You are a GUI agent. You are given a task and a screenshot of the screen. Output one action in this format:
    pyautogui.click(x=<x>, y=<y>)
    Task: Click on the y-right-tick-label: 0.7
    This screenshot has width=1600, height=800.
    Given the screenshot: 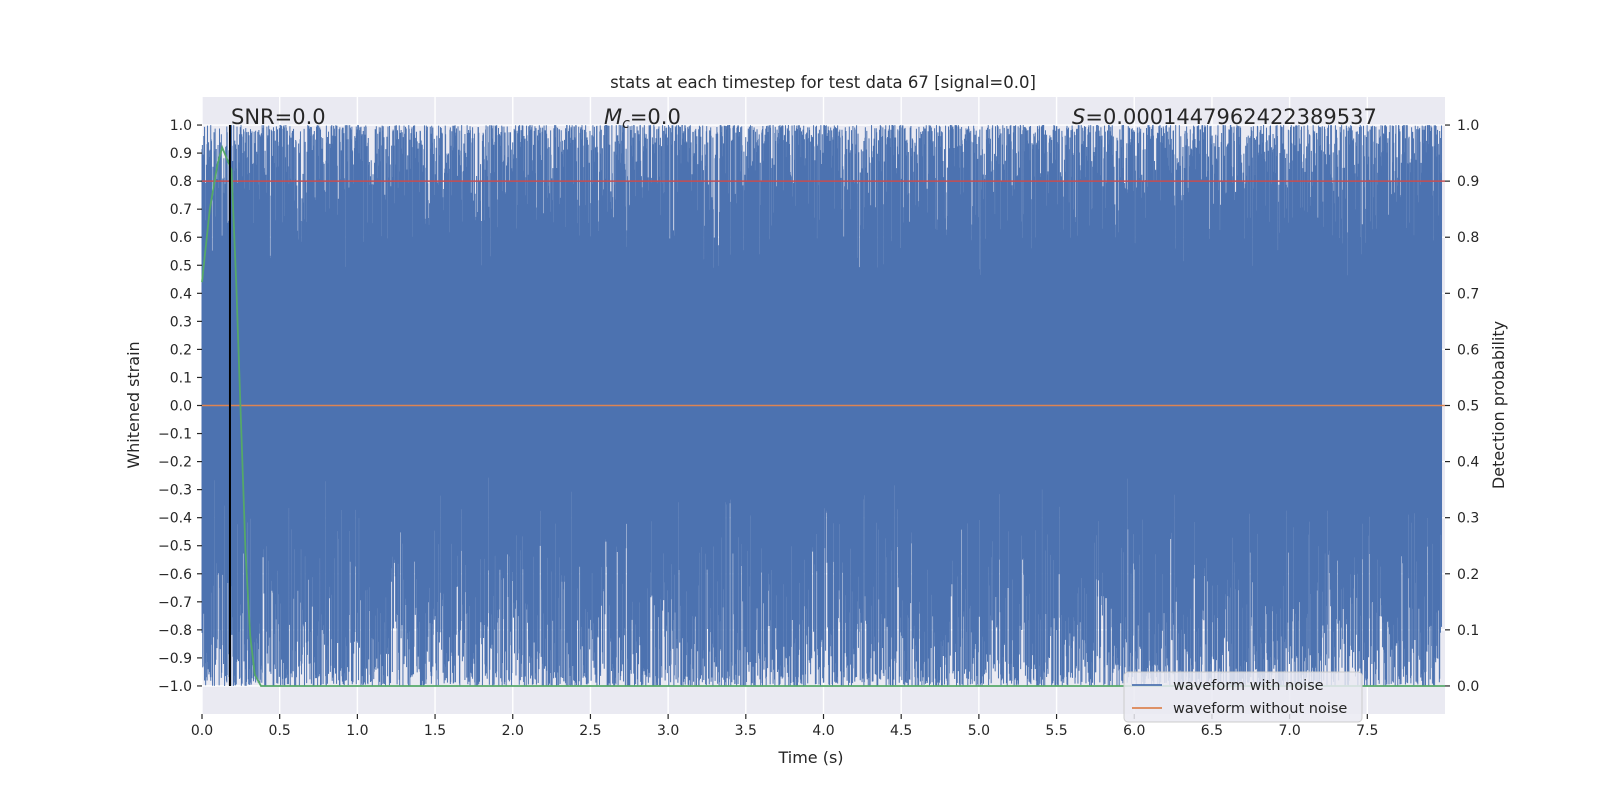 What is the action you would take?
    pyautogui.click(x=1468, y=294)
    